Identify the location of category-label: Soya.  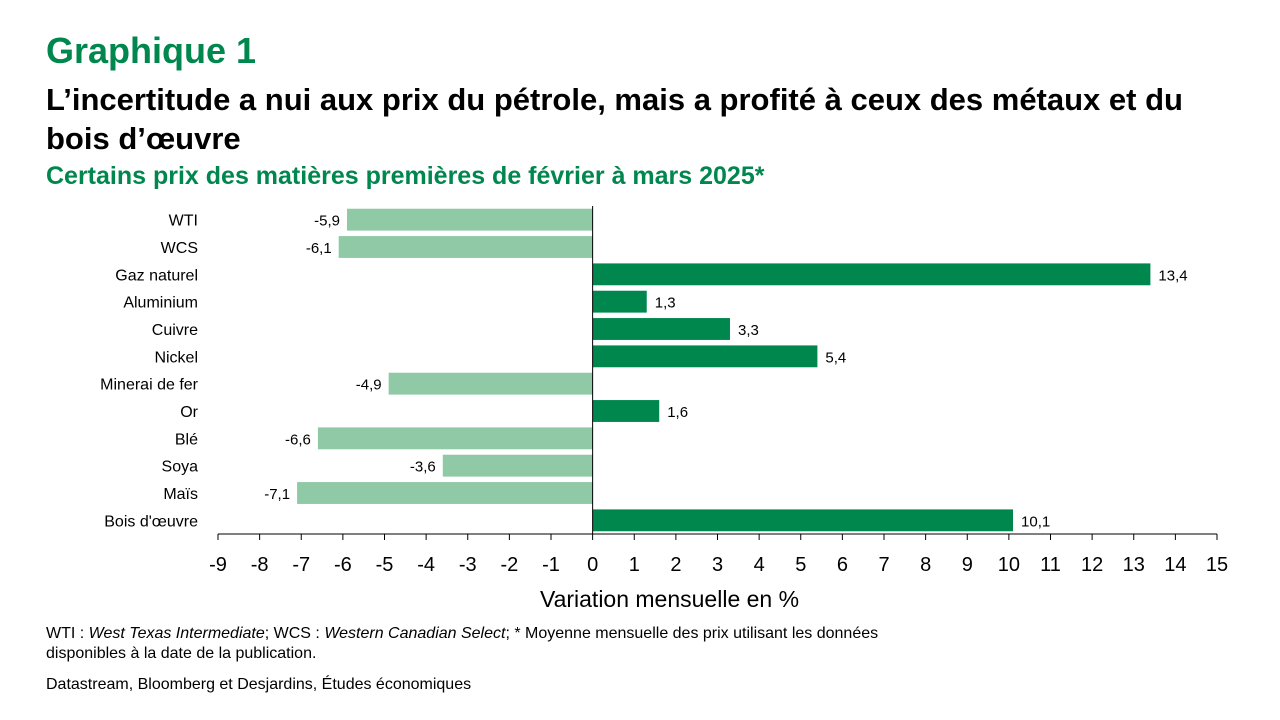
(180, 467).